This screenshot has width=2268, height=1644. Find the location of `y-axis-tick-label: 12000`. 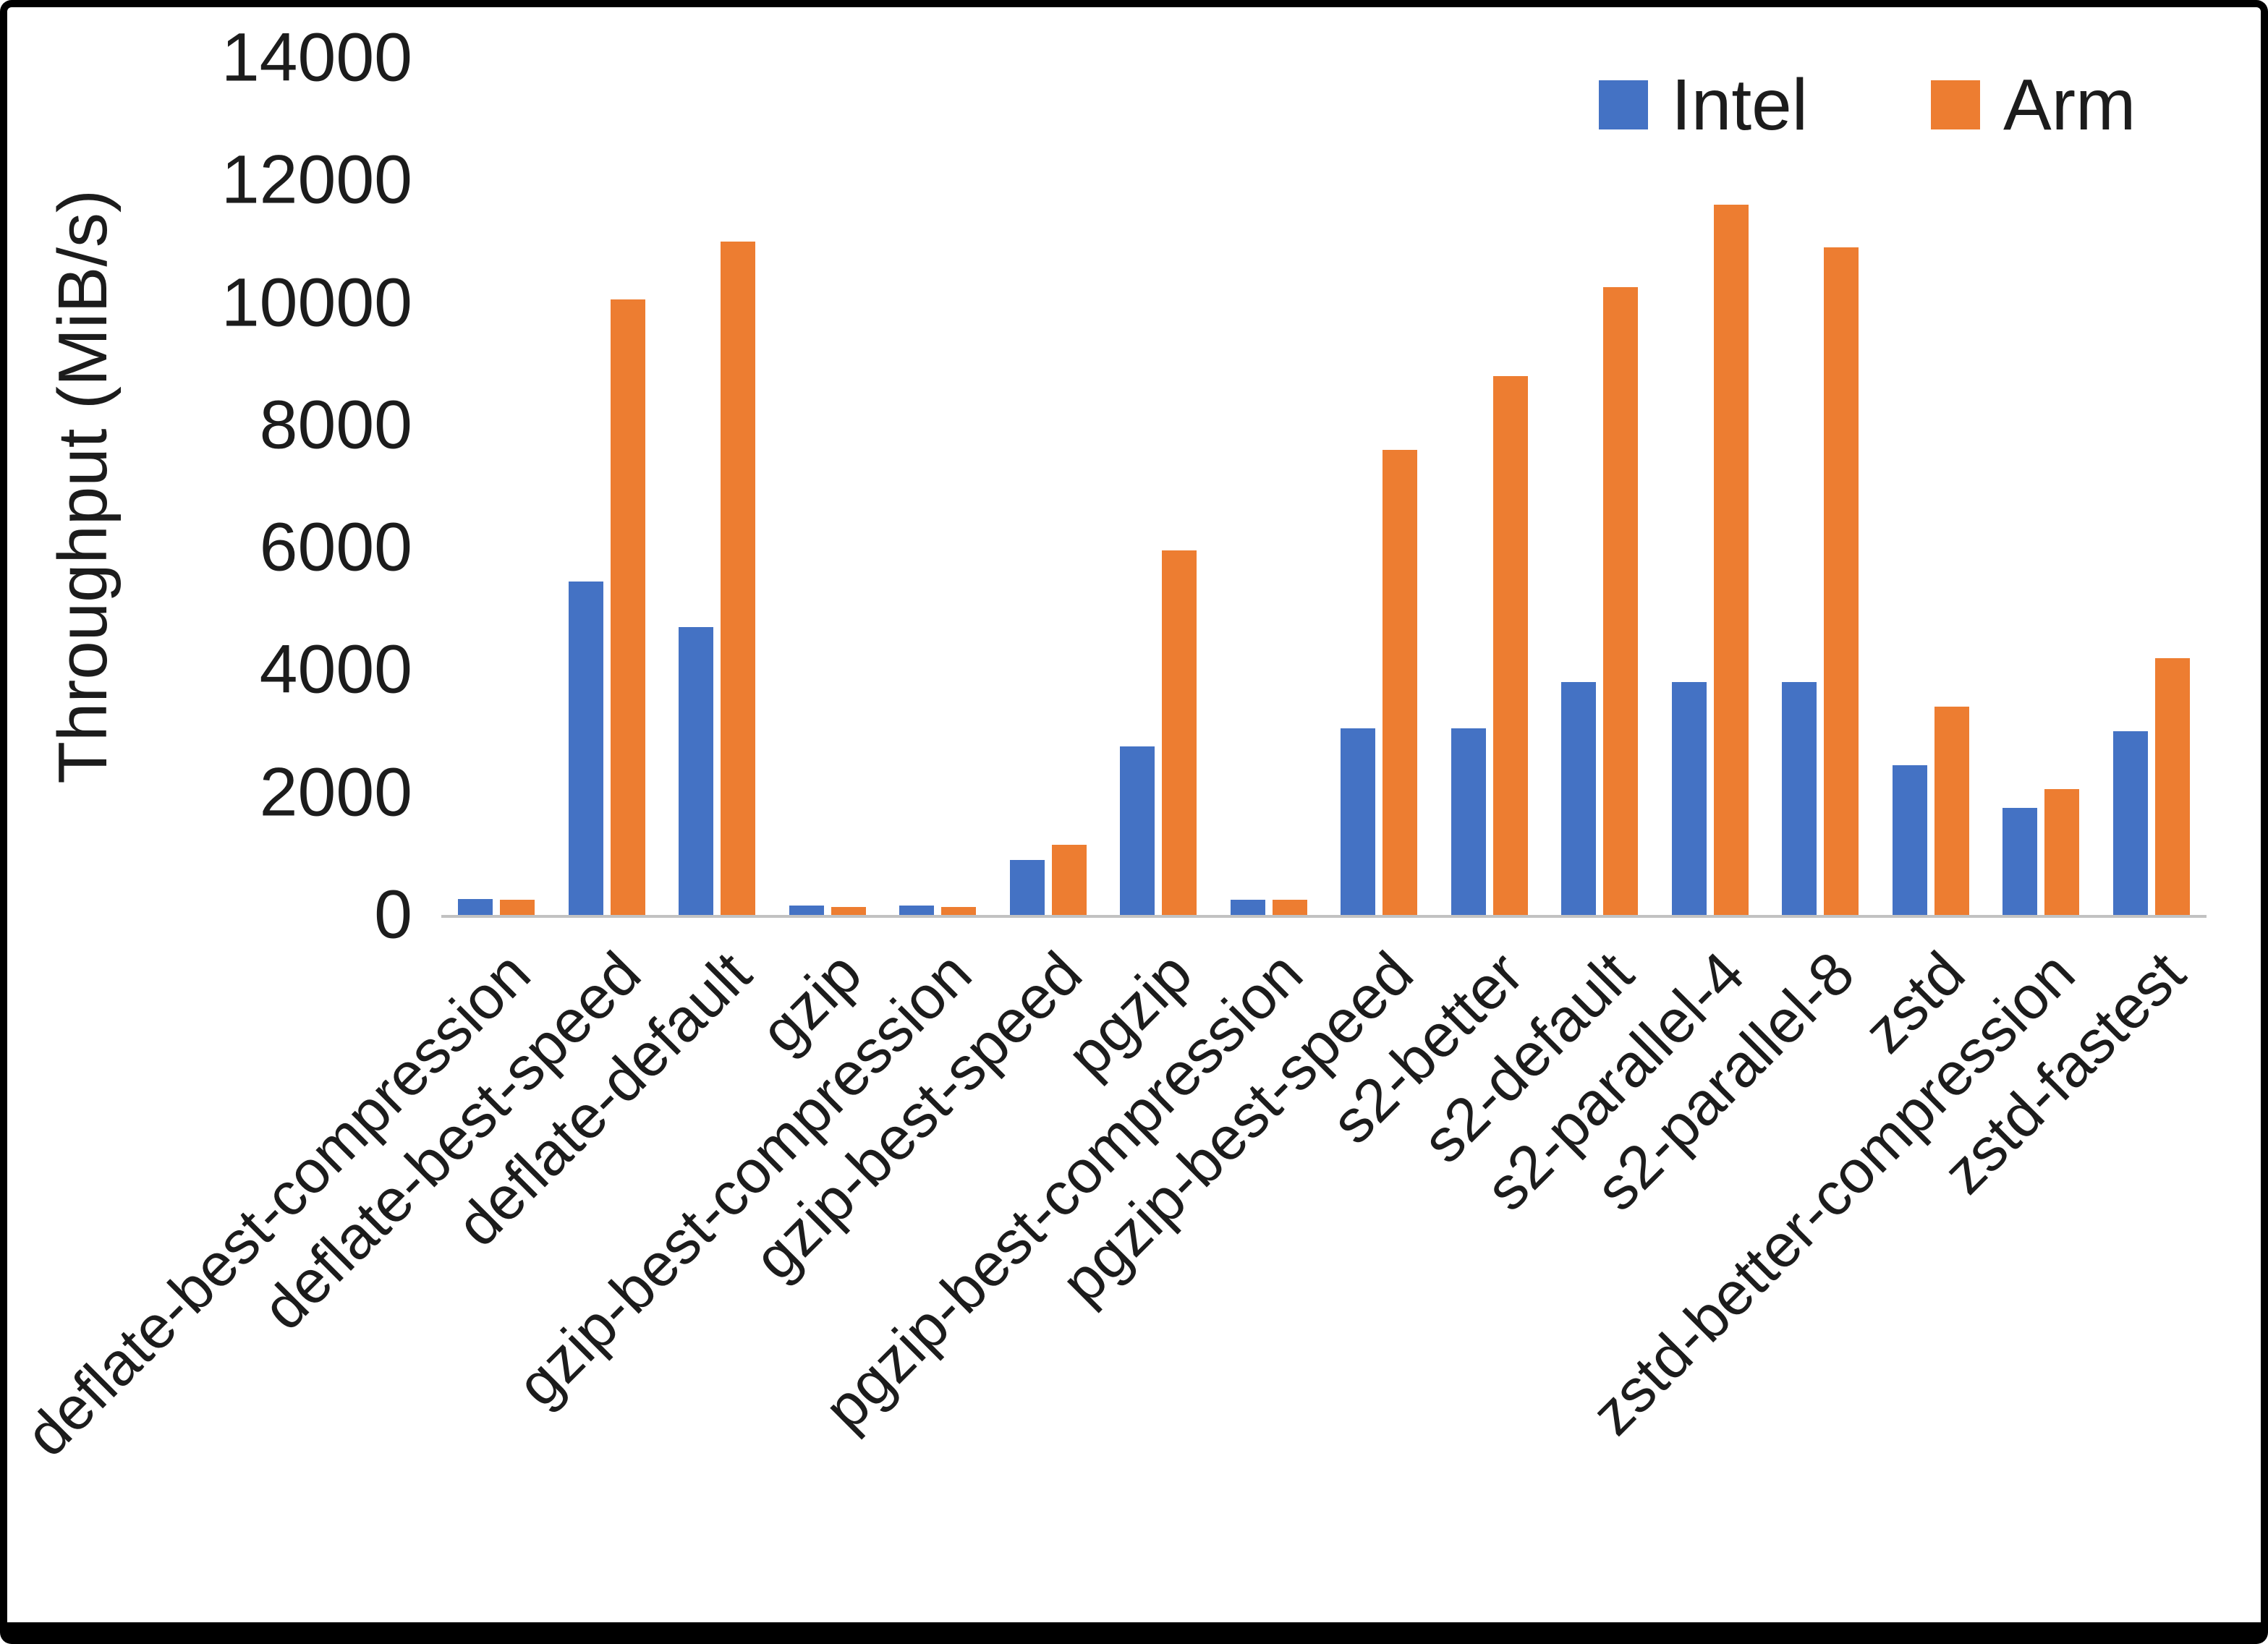

y-axis-tick-label: 12000 is located at coordinates (316, 179).